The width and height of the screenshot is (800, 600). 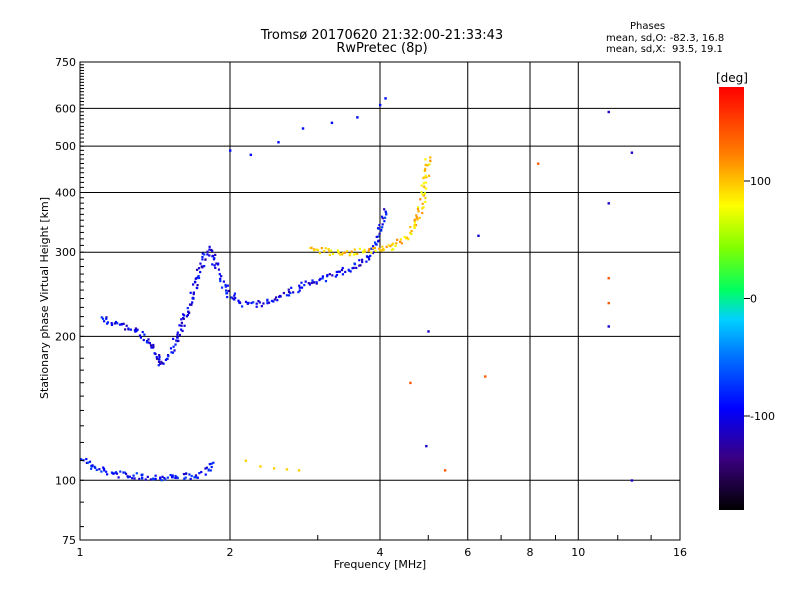 What do you see at coordinates (680, 552) in the screenshot?
I see `x-tick-label: 16` at bounding box center [680, 552].